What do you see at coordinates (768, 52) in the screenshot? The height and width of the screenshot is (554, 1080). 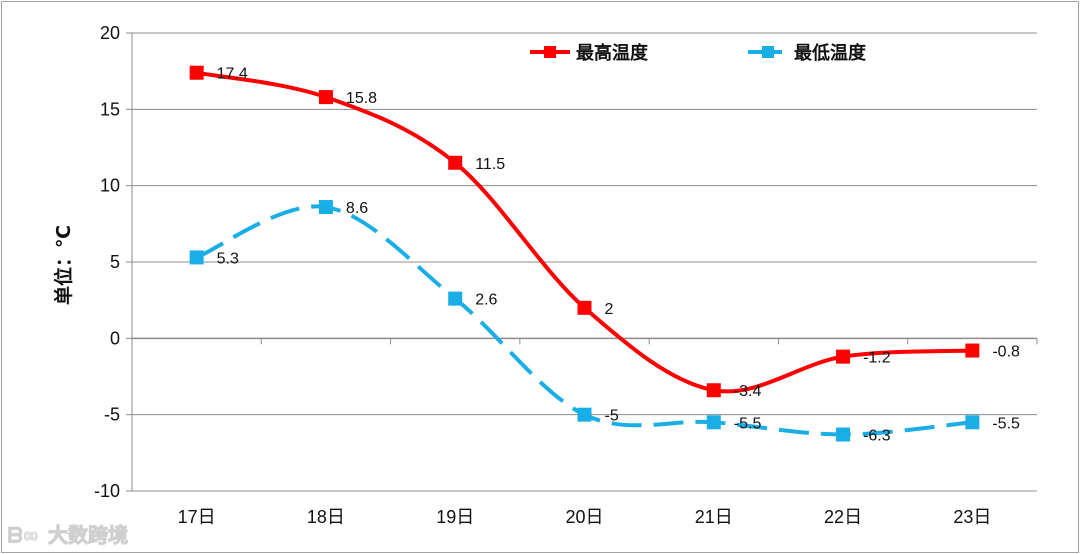 I see `legend-marker-low` at bounding box center [768, 52].